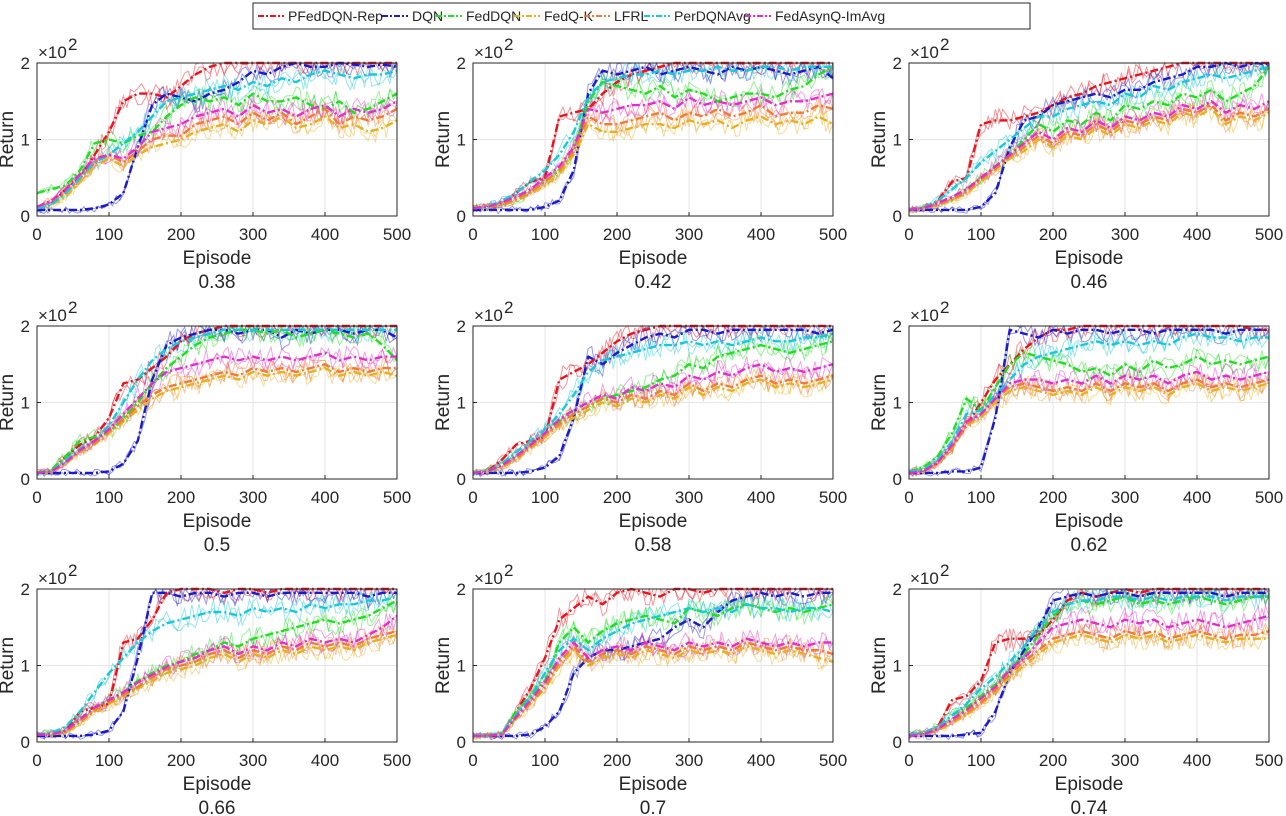 Image resolution: width=1286 pixels, height=816 pixels. I want to click on panel-caption: 0.62, so click(1089, 545).